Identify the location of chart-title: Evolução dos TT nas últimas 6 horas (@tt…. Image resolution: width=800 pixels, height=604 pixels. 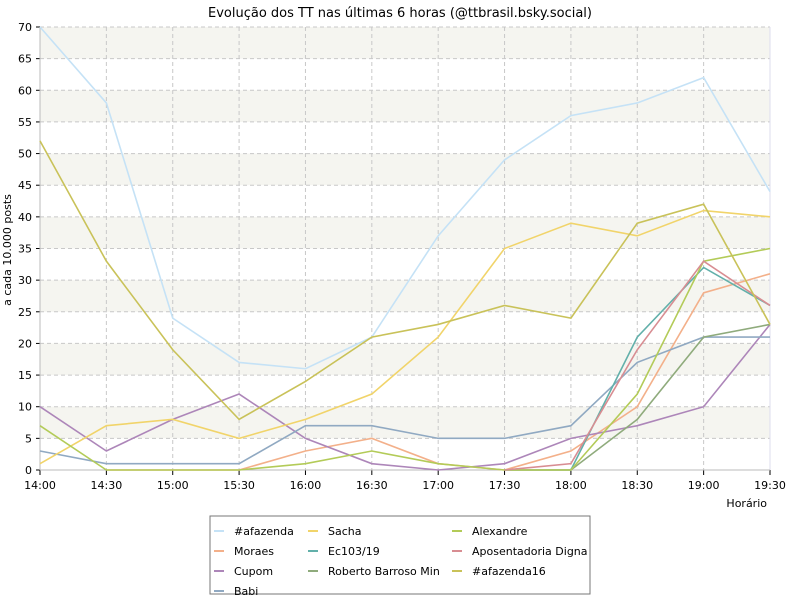
(400, 13).